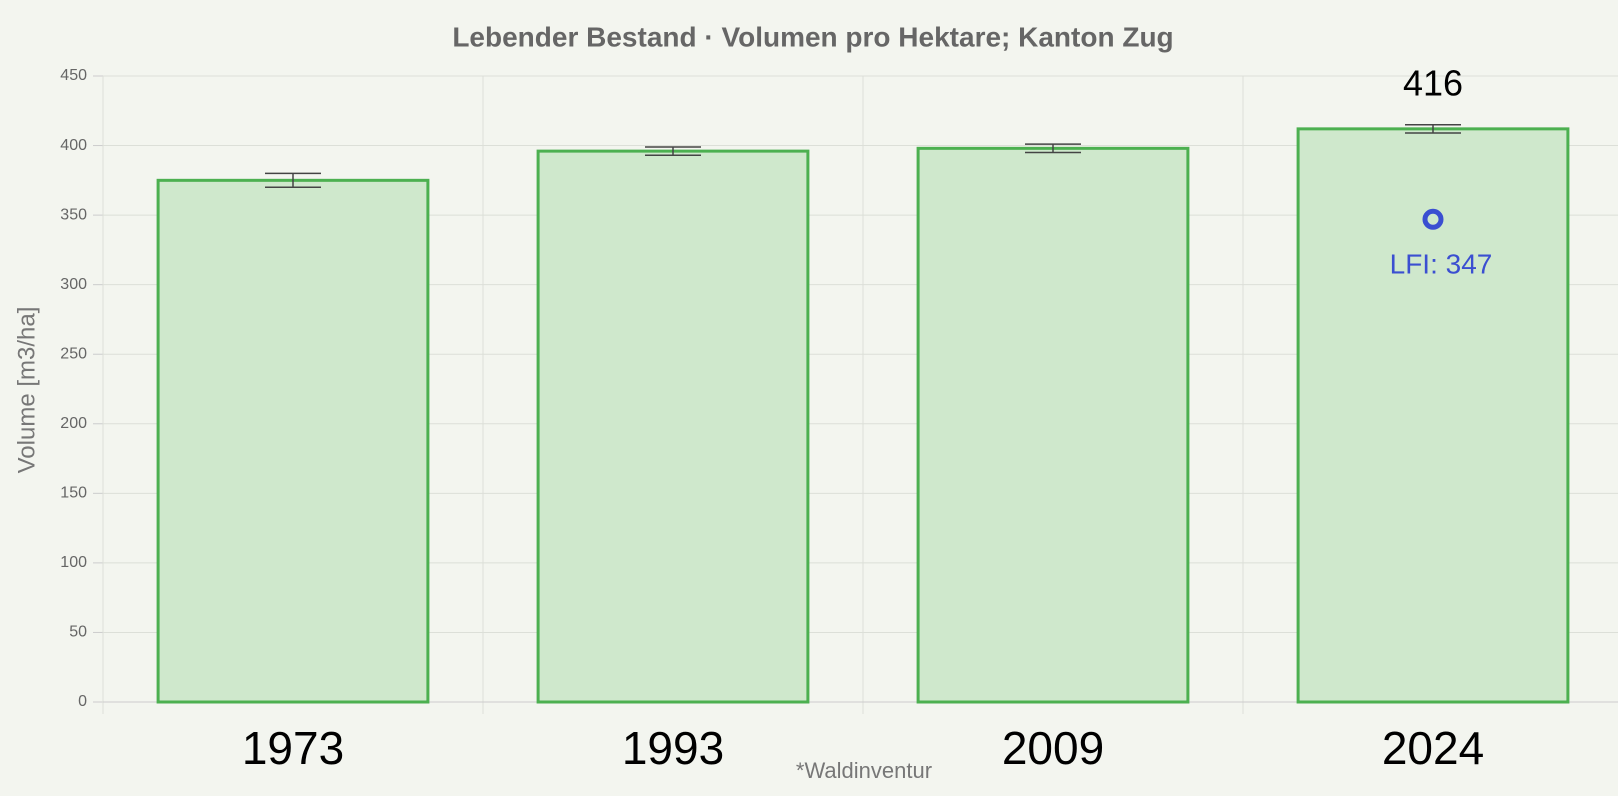  What do you see at coordinates (1433, 748) in the screenshot?
I see `x-tick-label: 2024` at bounding box center [1433, 748].